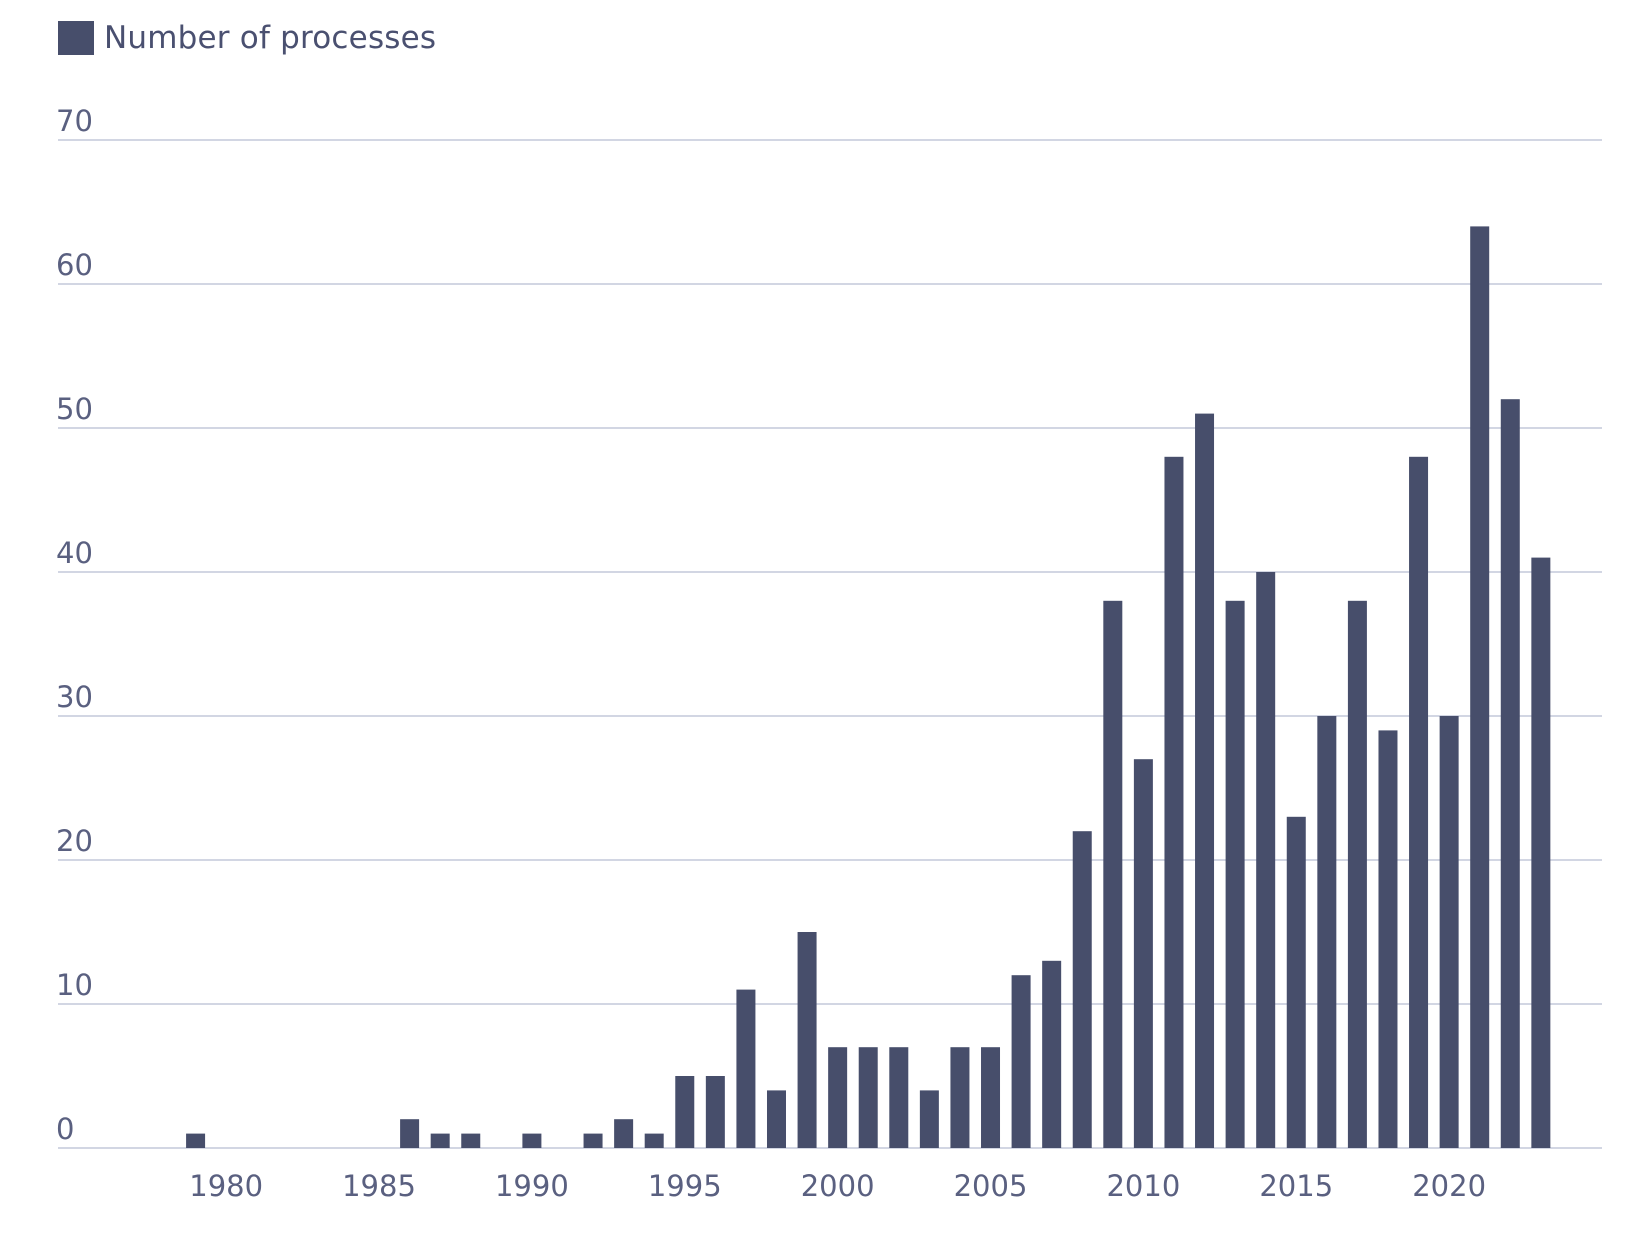 Image resolution: width=1638 pixels, height=1256 pixels. Describe the element at coordinates (74, 697) in the screenshot. I see `y-tick-label: 30` at that location.